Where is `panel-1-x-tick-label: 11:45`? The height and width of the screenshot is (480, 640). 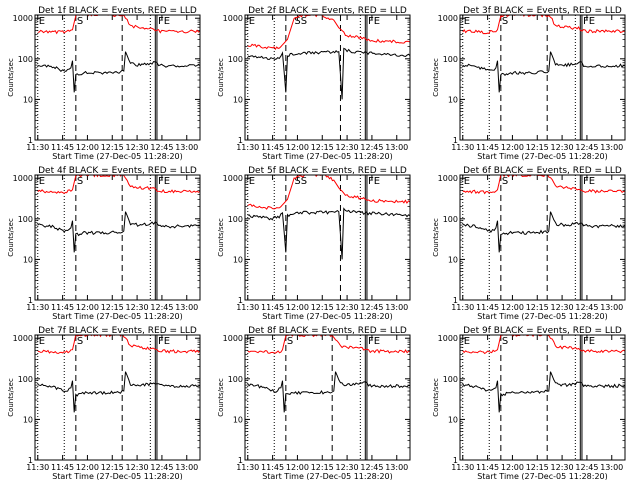 panel-1-x-tick-label: 11:45 is located at coordinates (62, 147).